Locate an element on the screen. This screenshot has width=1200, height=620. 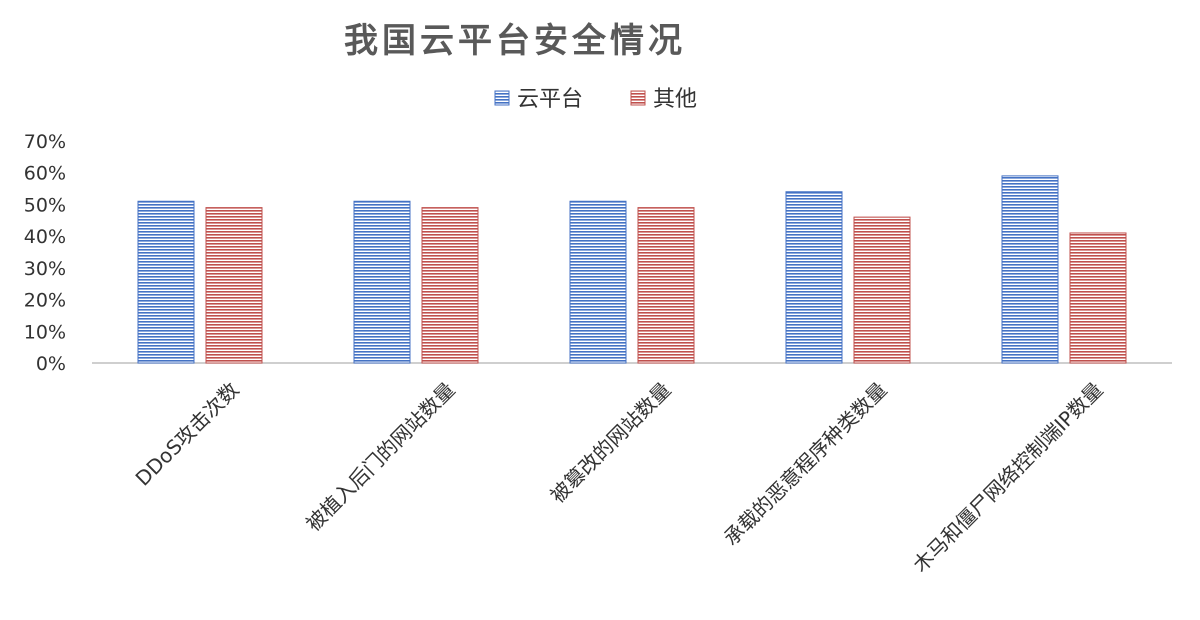
y-tick-label: 50% is located at coordinates (45, 205).